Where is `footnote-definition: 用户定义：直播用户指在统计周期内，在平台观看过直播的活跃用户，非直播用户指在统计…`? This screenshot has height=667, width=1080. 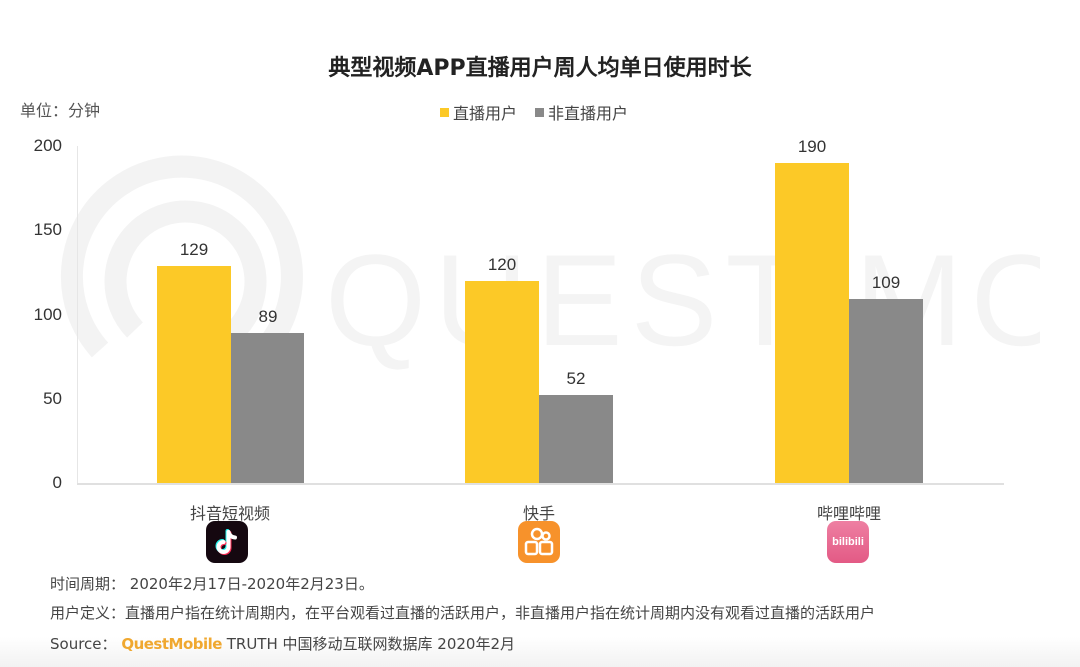
footnote-definition: 用户定义：直播用户指在统计周期内，在平台观看过直播的活跃用户，非直播用户指在统计… is located at coordinates (462, 612).